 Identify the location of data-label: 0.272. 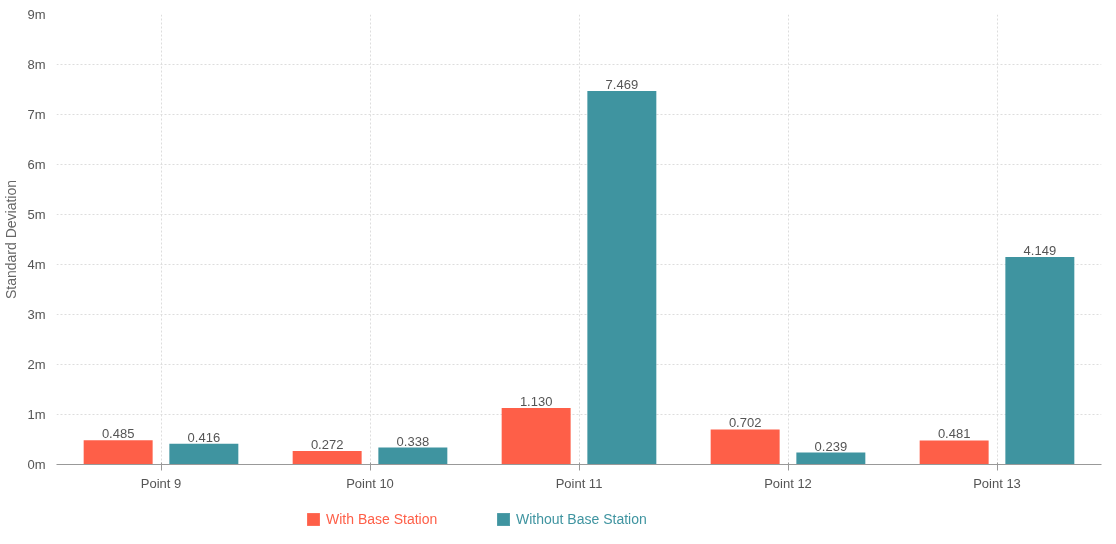
(327, 444).